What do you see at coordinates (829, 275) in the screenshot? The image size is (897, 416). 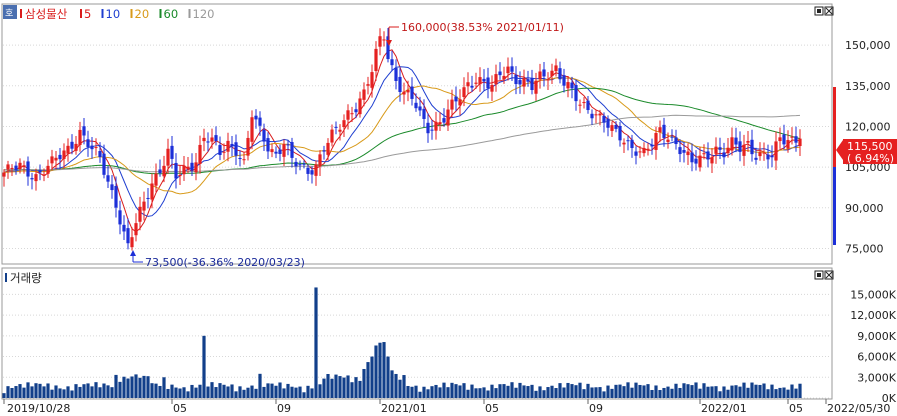 I see `volume-close-button` at bounding box center [829, 275].